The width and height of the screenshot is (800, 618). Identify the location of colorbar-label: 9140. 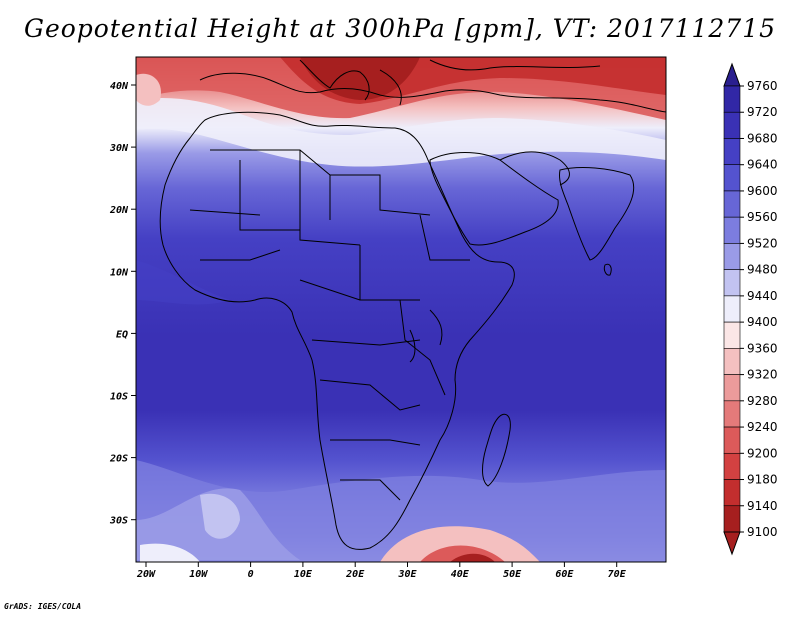
(762, 506).